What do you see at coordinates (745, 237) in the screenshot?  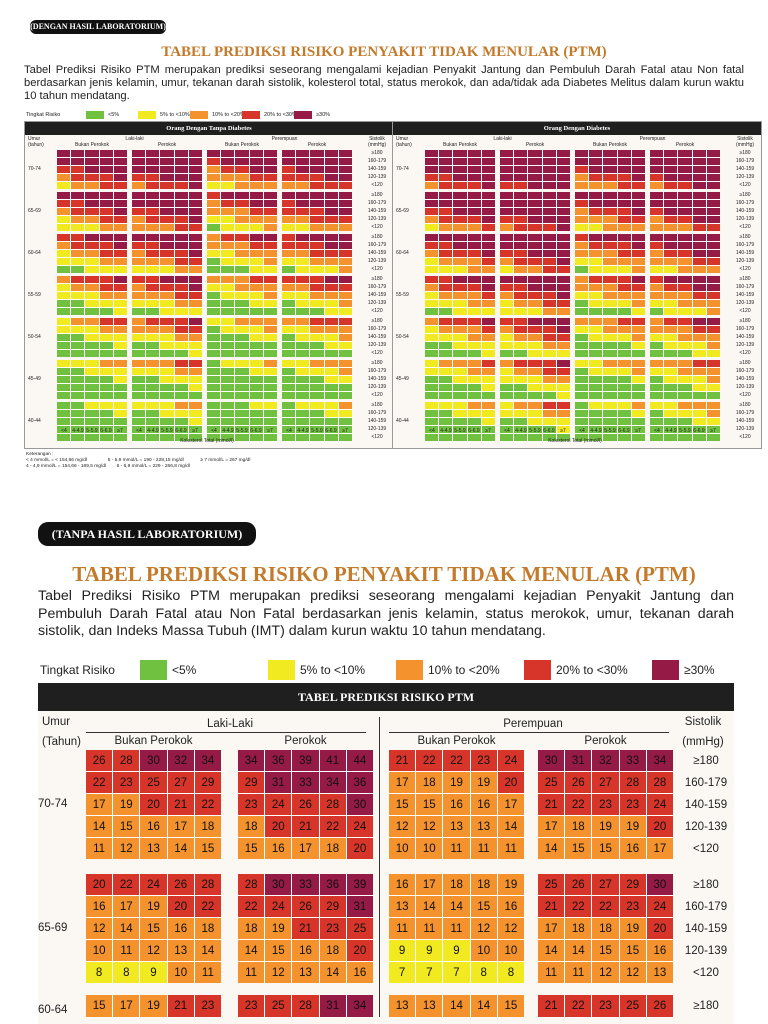 I see `sbp-label: ≥180` at bounding box center [745, 237].